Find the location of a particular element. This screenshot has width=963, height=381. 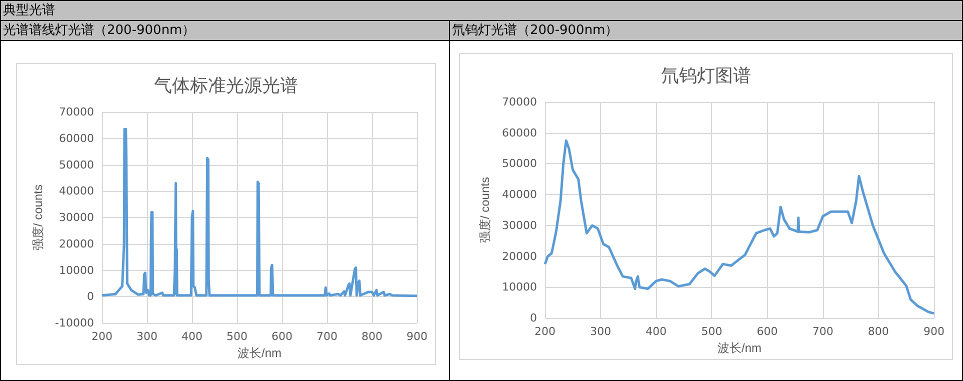

text: 典型光谱 is located at coordinates (481, 11).